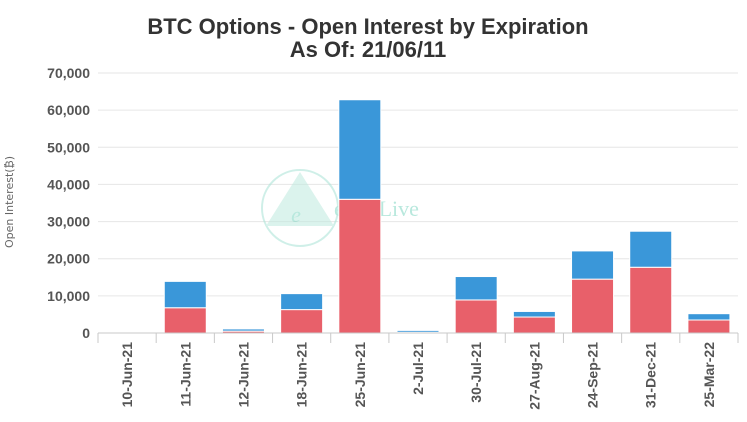  I want to click on y-tick-label: 20,000, so click(68, 259).